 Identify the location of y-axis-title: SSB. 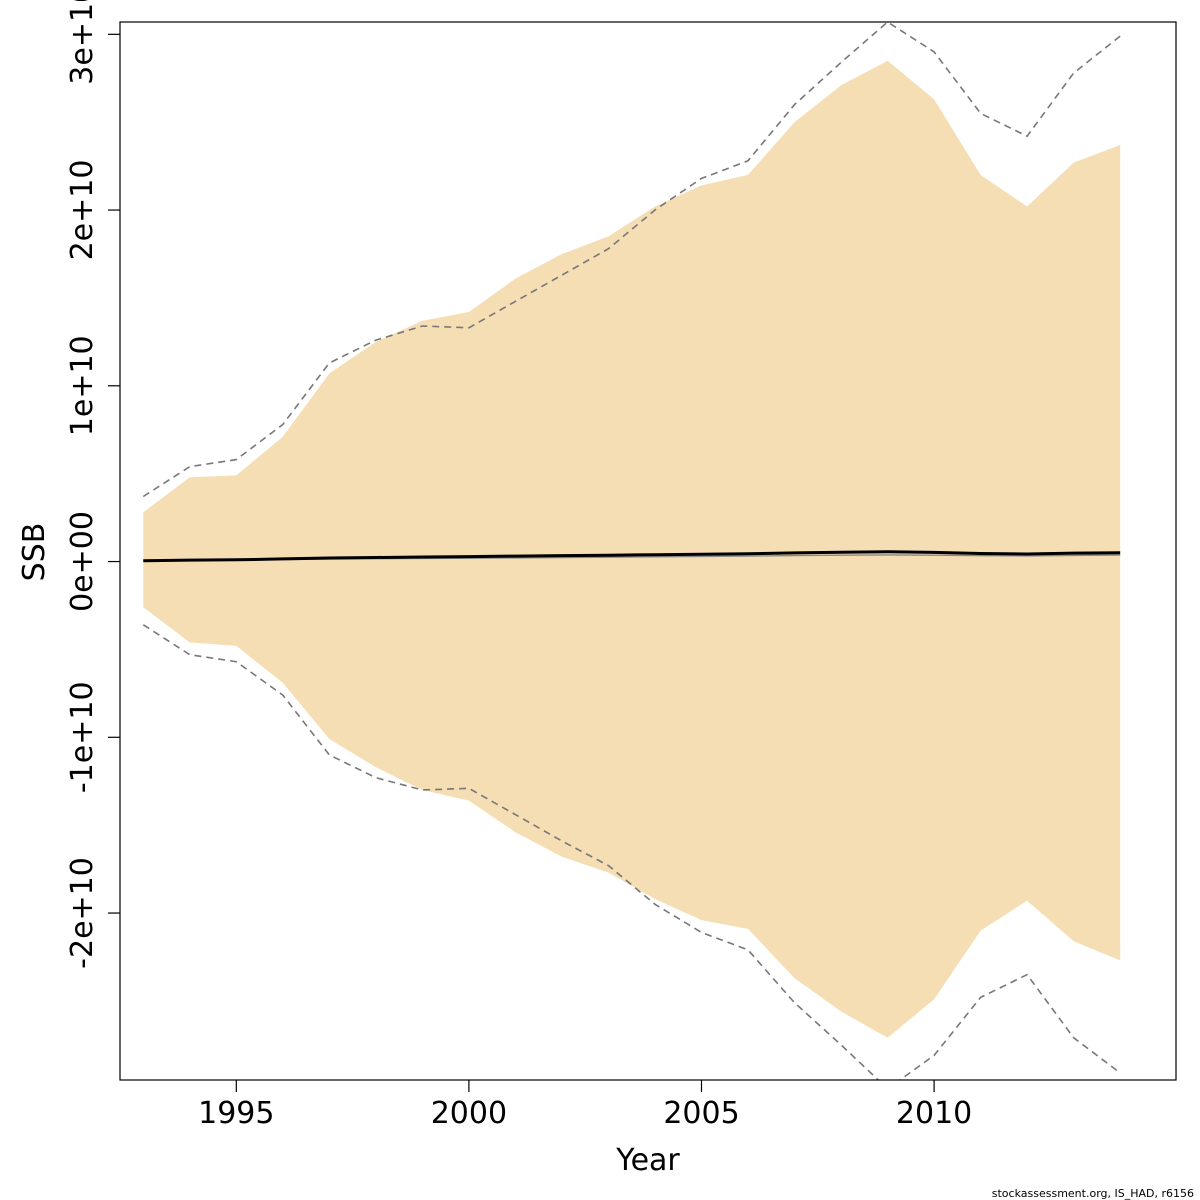
(34, 552).